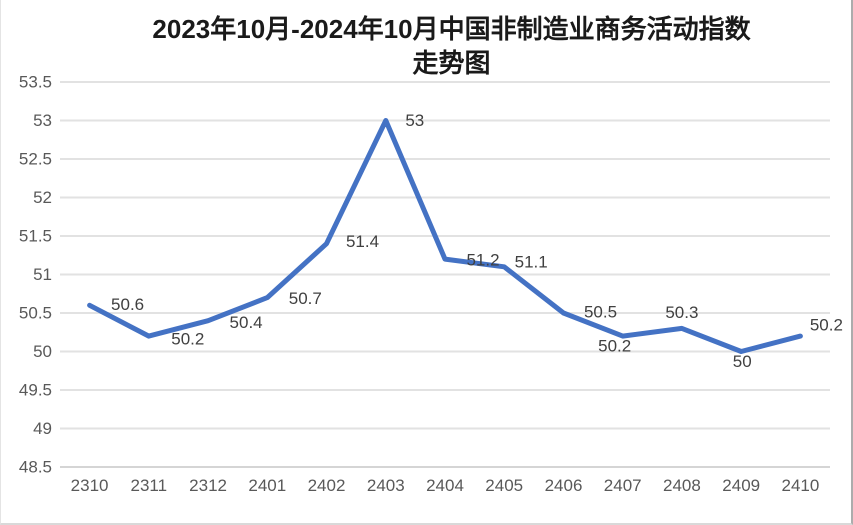  I want to click on x-tick-label: 2312, so click(208, 485).